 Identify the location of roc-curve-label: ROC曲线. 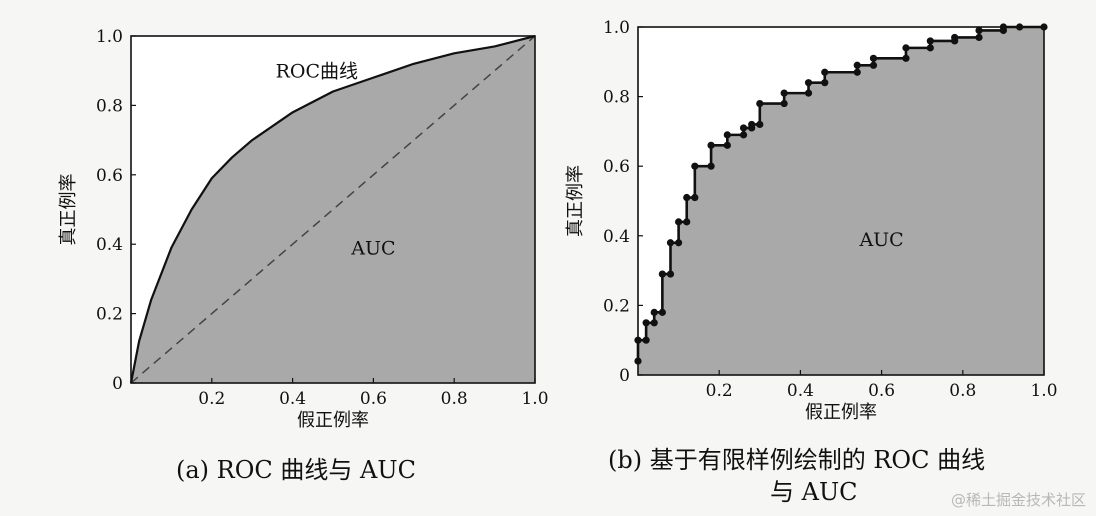
(317, 72).